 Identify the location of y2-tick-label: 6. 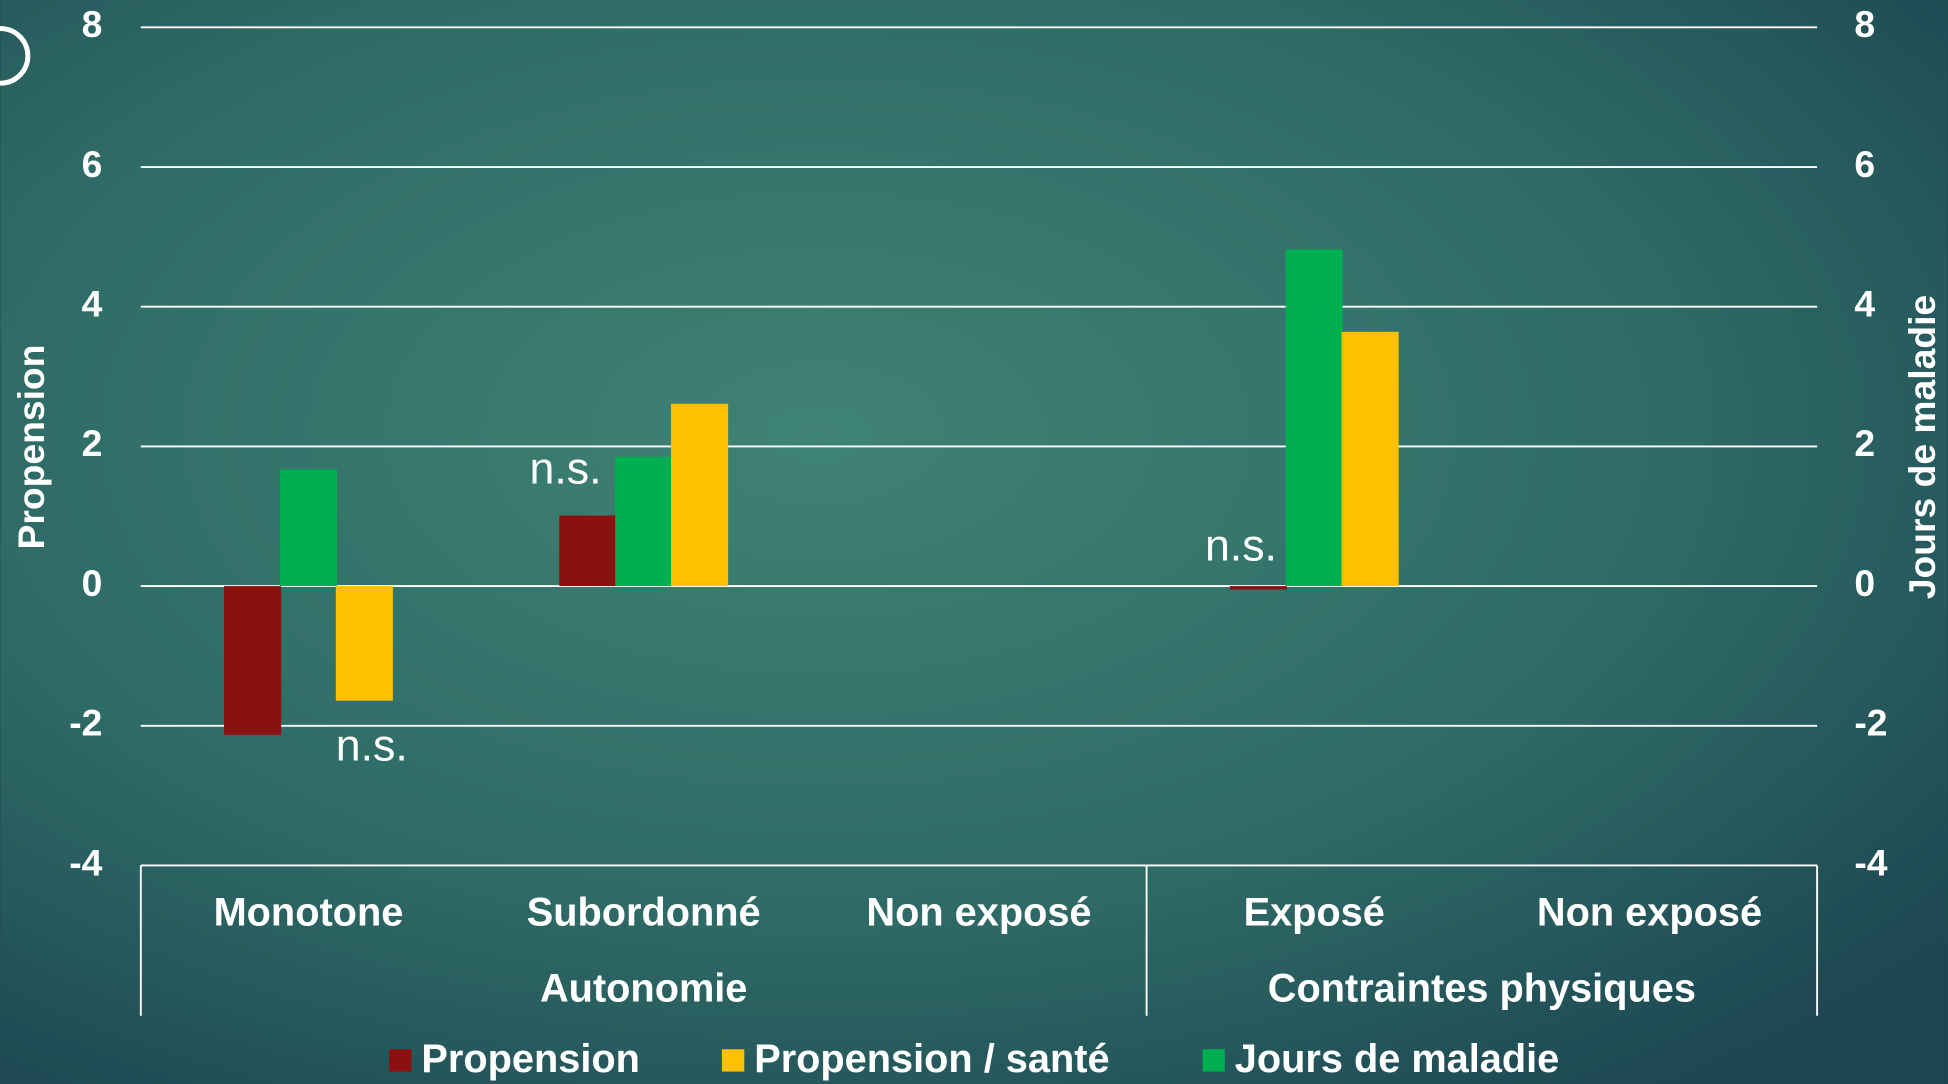
(1864, 164).